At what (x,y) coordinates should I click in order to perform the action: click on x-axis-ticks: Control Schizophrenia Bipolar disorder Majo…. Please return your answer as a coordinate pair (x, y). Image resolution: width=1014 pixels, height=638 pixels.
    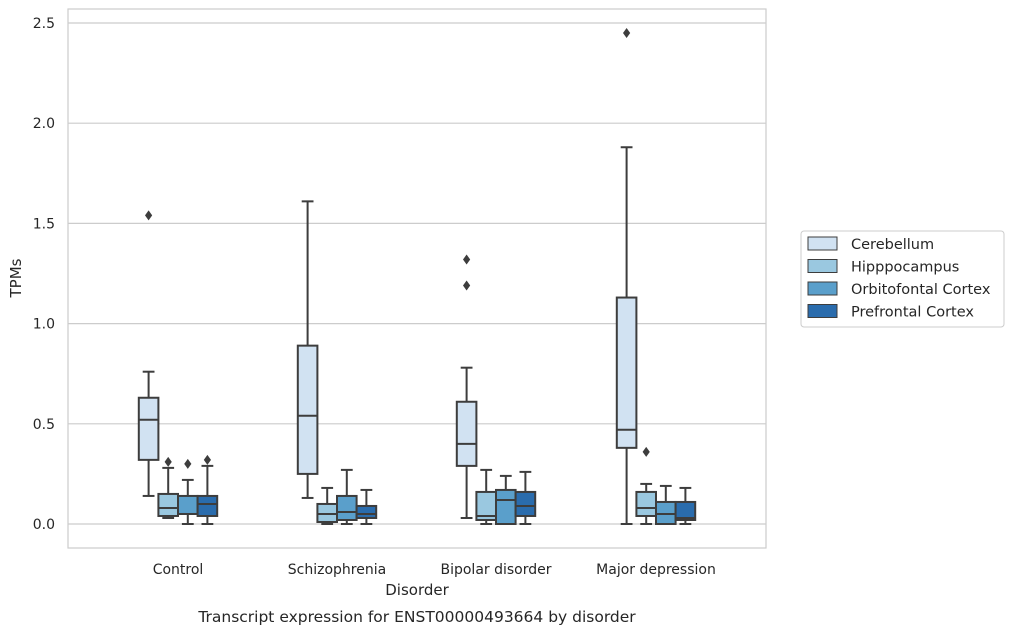
    Looking at the image, I should click on (434, 570).